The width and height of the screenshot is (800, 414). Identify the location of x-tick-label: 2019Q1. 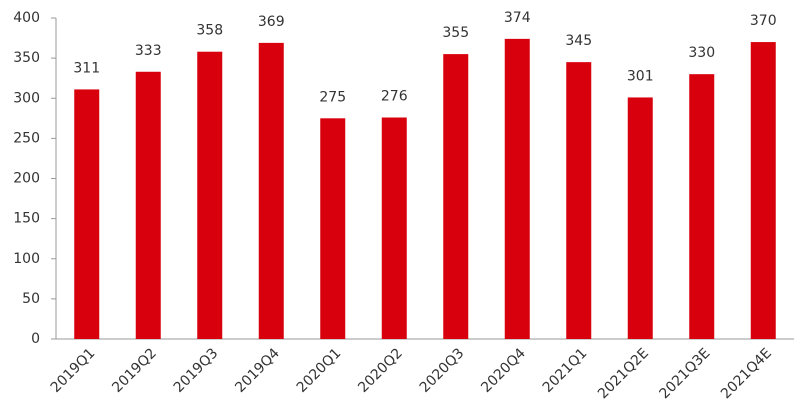
(73, 370).